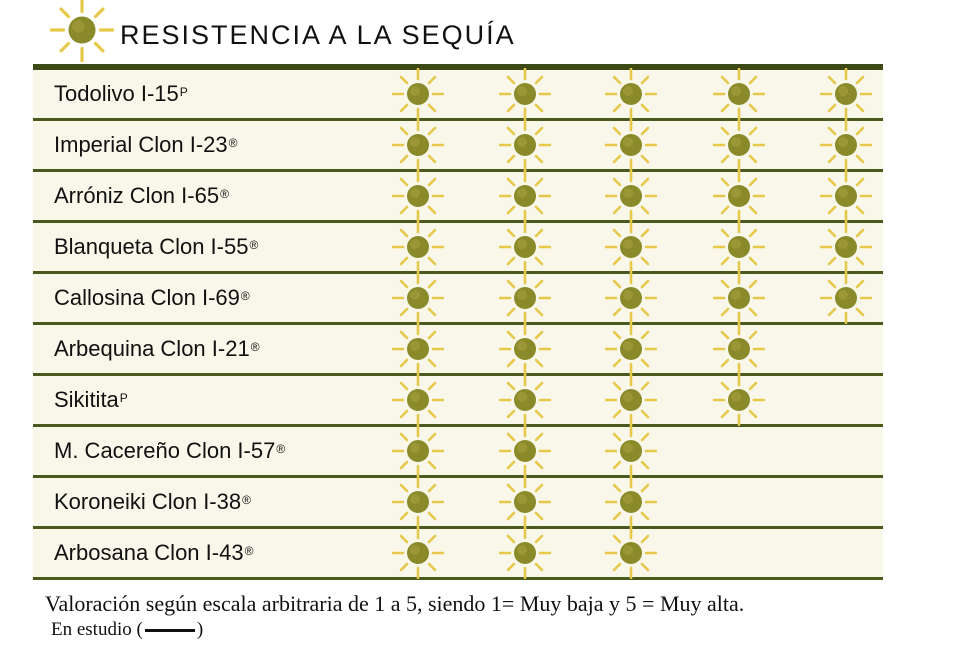  Describe the element at coordinates (116, 93) in the screenshot. I see `variety-label: Todolivo I-15` at that location.